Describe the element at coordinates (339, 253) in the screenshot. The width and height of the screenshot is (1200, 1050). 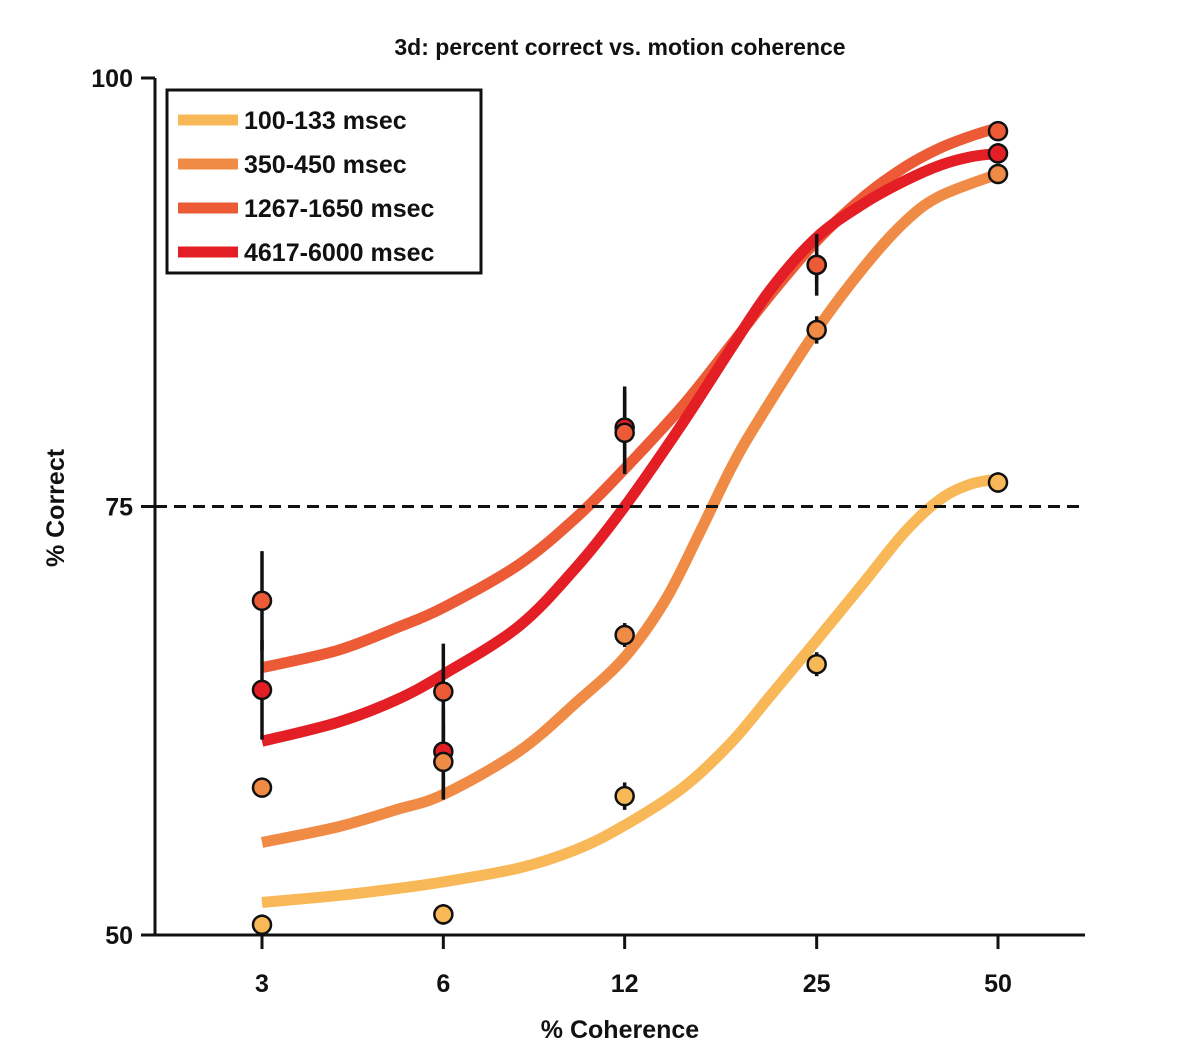
I see `legend-label-3: 4617-6000 msec` at that location.